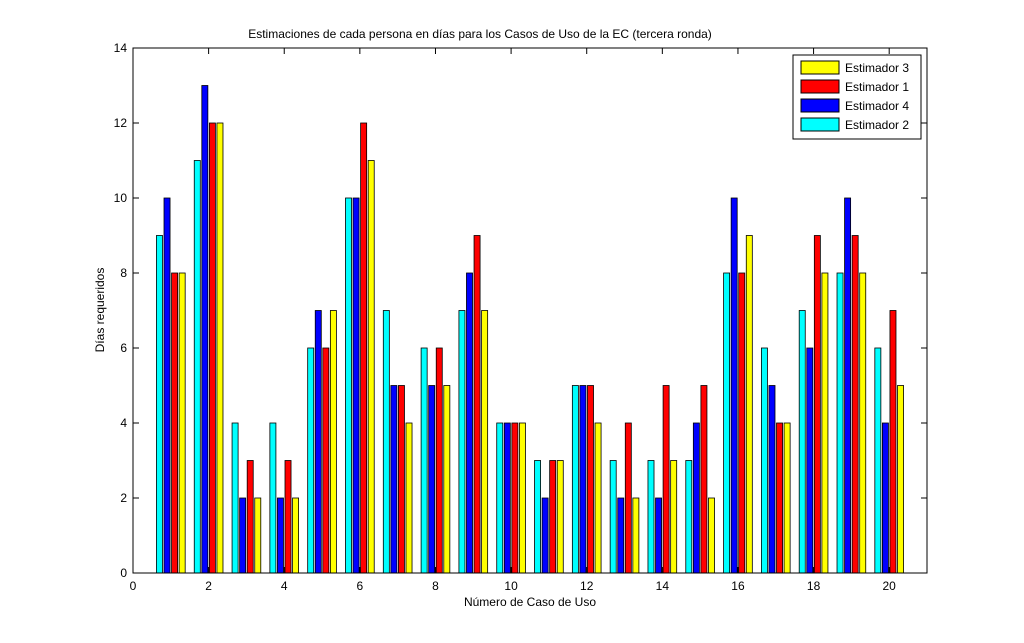 The width and height of the screenshot is (1024, 643). I want to click on y-tick-label: 2, so click(123, 498).